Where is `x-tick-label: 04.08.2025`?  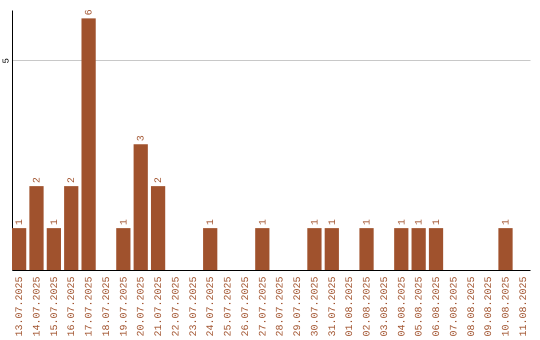 x-tick-label: 04.08.2025 is located at coordinates (402, 306).